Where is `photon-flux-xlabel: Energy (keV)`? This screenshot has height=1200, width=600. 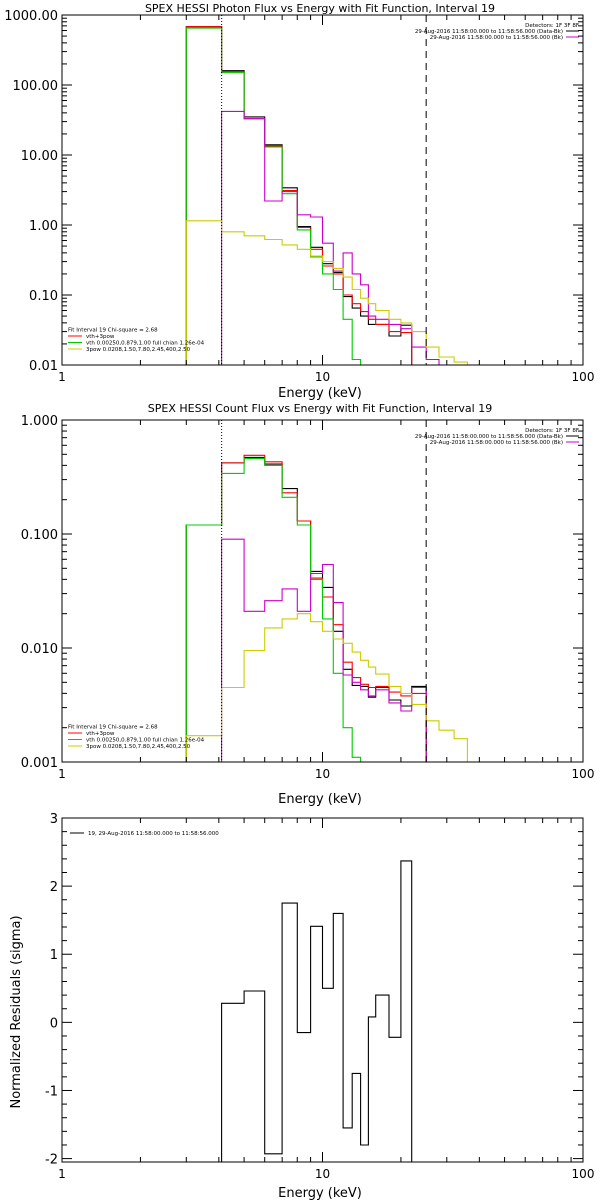 photon-flux-xlabel: Energy (keV) is located at coordinates (320, 393).